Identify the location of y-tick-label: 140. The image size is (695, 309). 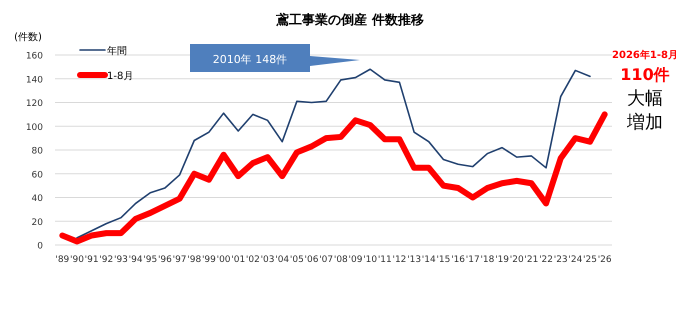
(35, 80).